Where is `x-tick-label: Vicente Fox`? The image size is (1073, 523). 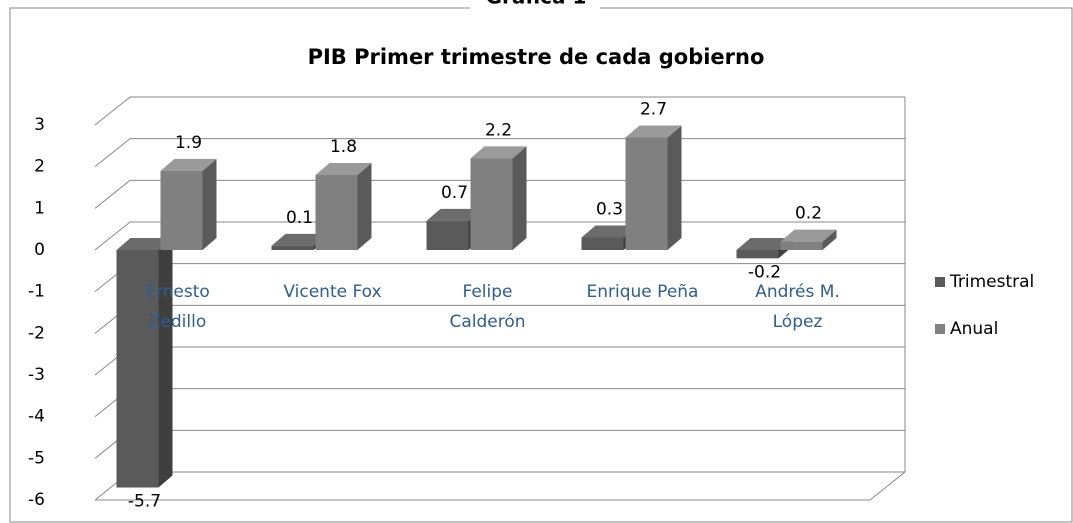
x-tick-label: Vicente Fox is located at coordinates (332, 292).